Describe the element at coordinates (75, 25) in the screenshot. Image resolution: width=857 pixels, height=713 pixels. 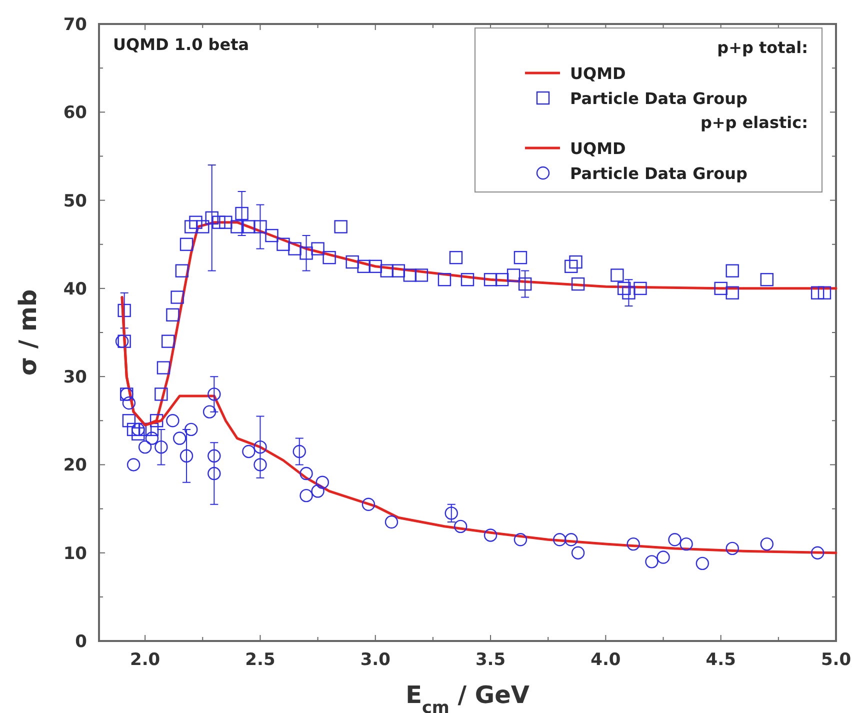
I see `y-tick-label: 70` at that location.